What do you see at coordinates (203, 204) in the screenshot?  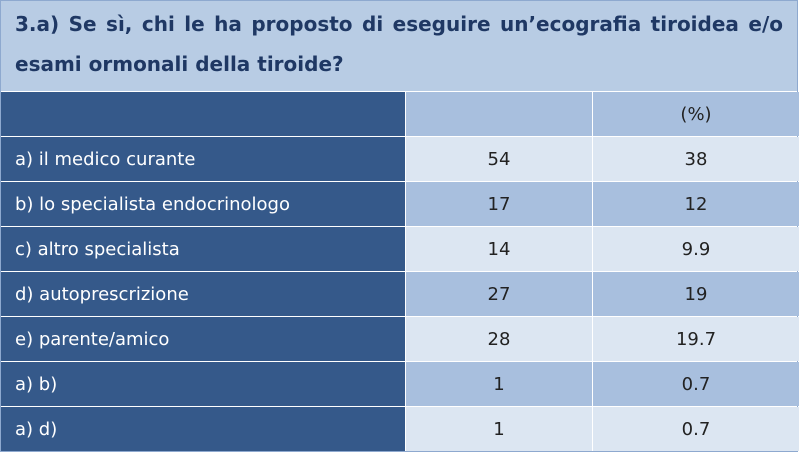 I see `row-label: b) lo specialista endocrinologo` at bounding box center [203, 204].